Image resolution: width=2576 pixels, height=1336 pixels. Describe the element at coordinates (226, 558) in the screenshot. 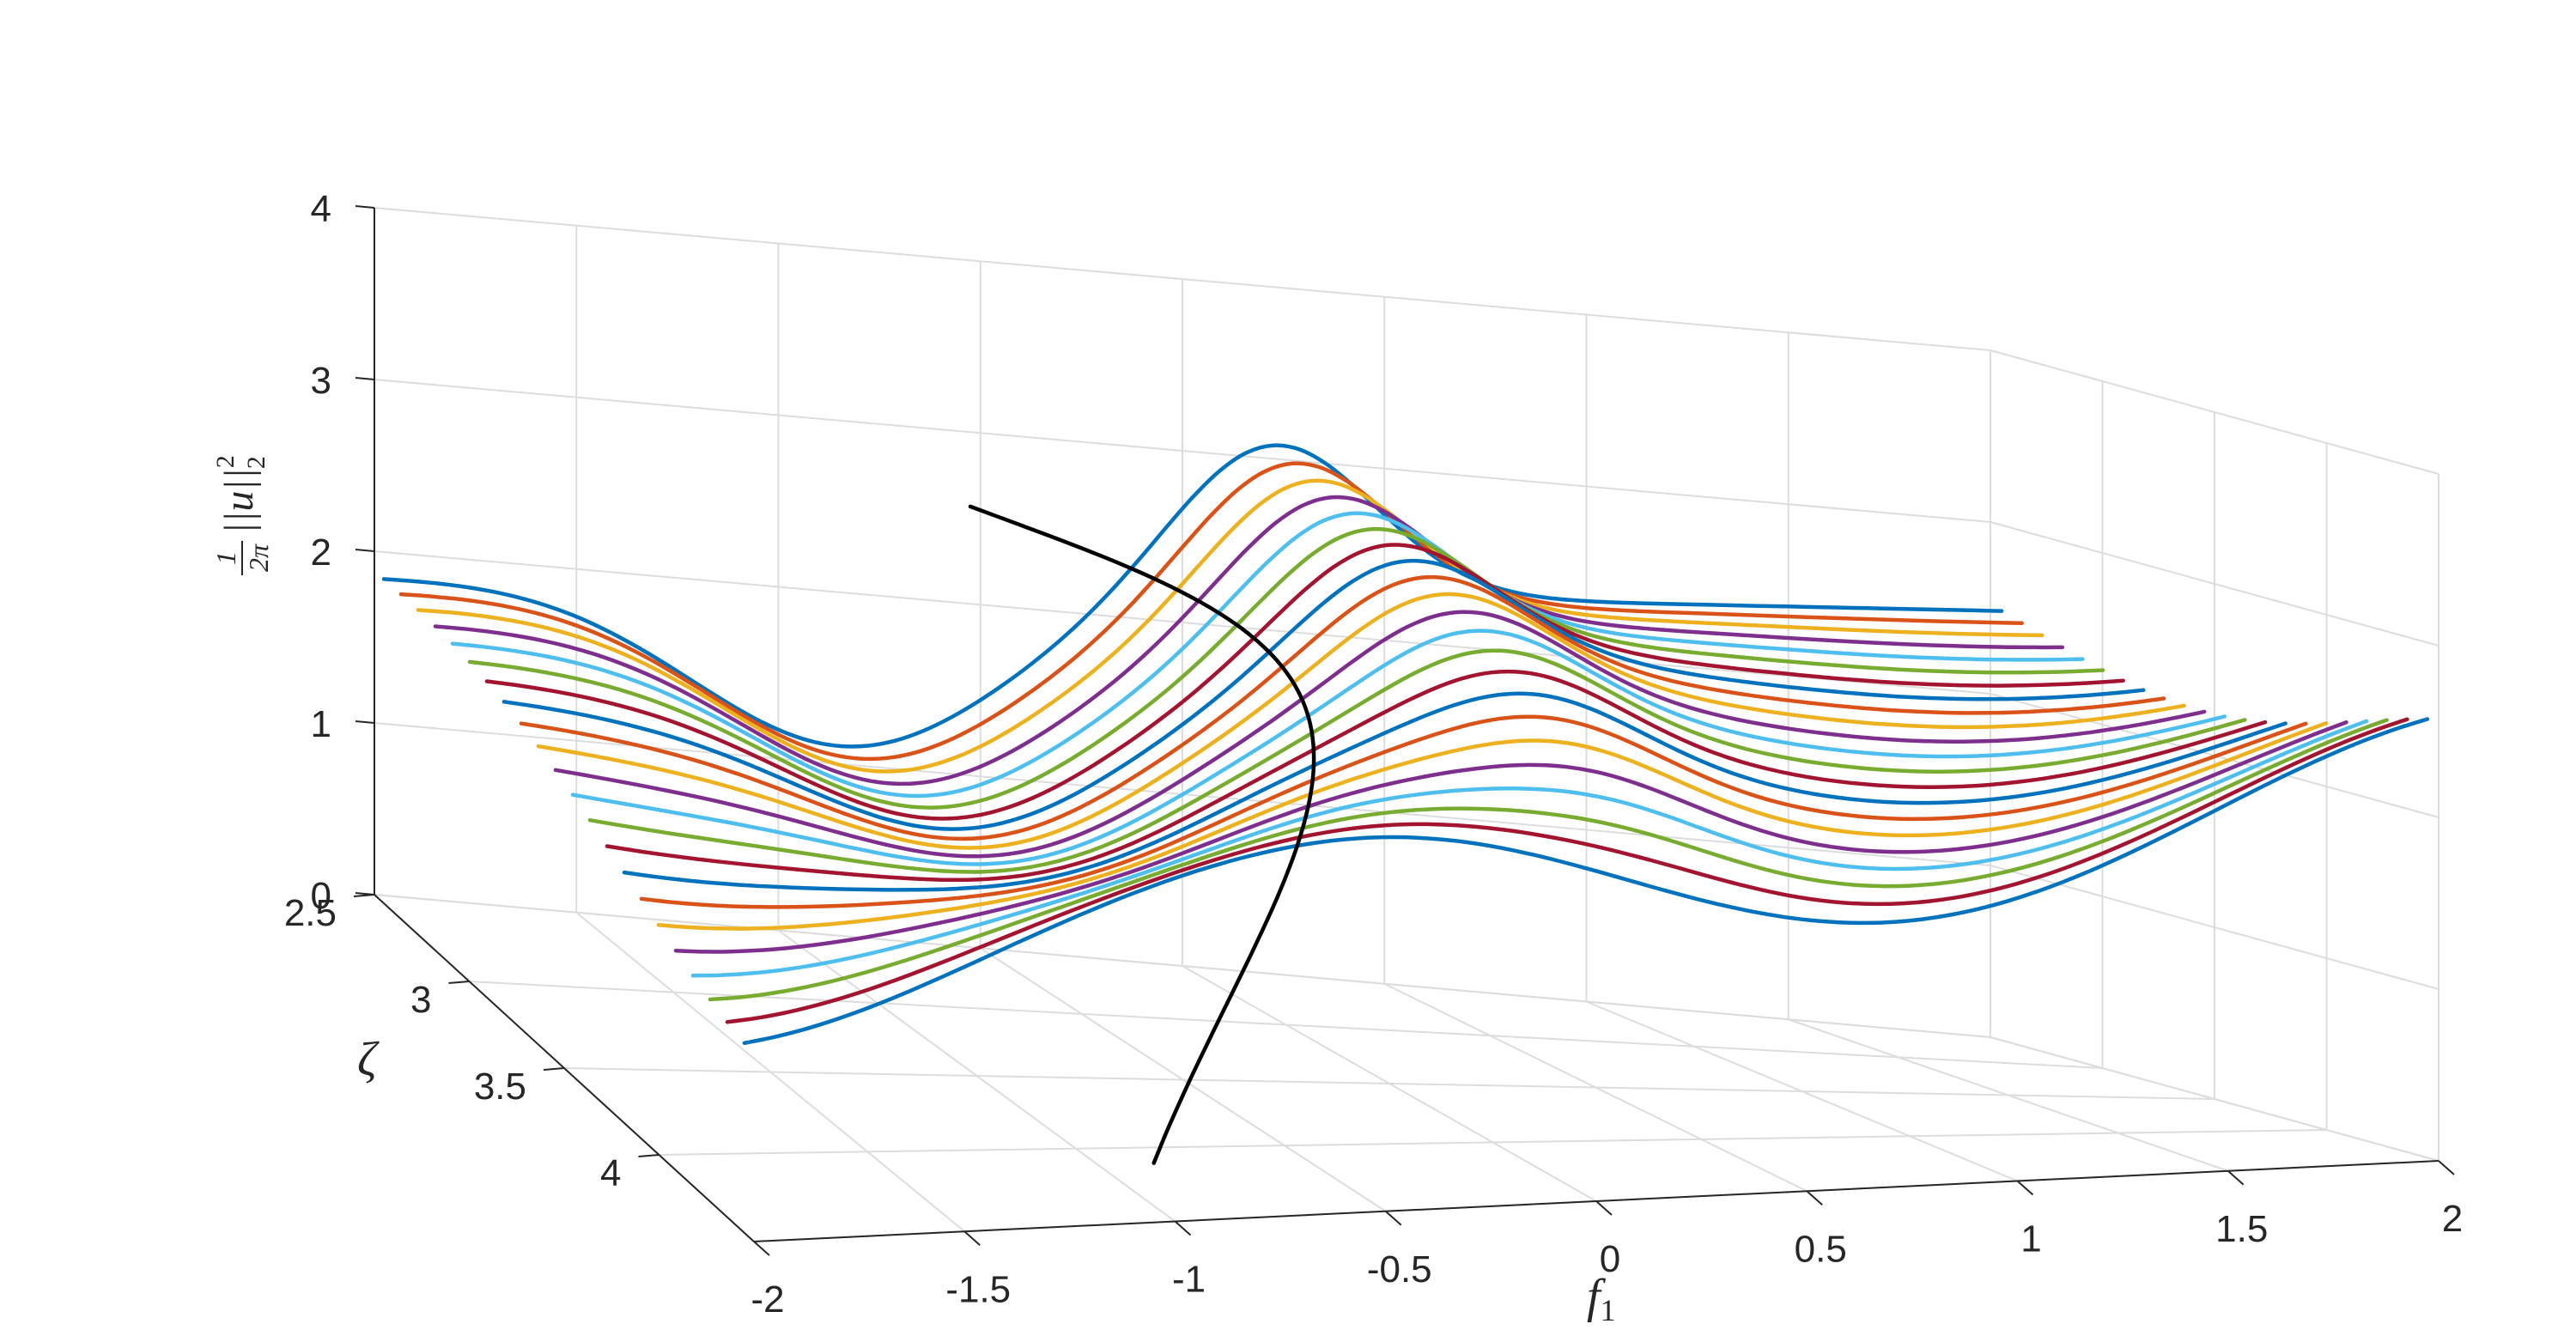

I see `z-axis-label-numerator: 1` at that location.